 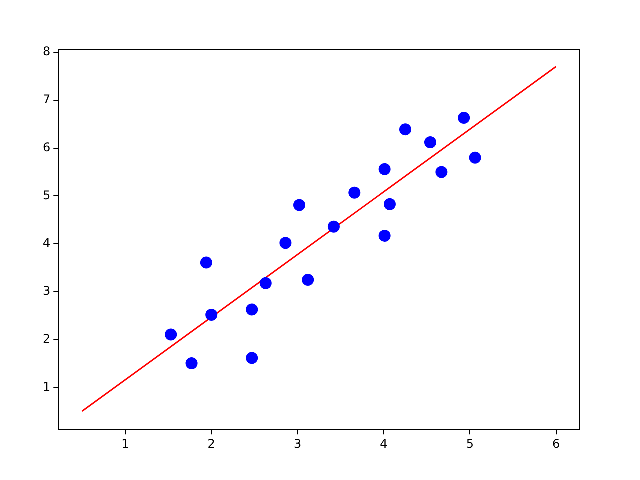 What do you see at coordinates (556, 443) in the screenshot?
I see `x-tick-label: 6` at bounding box center [556, 443].